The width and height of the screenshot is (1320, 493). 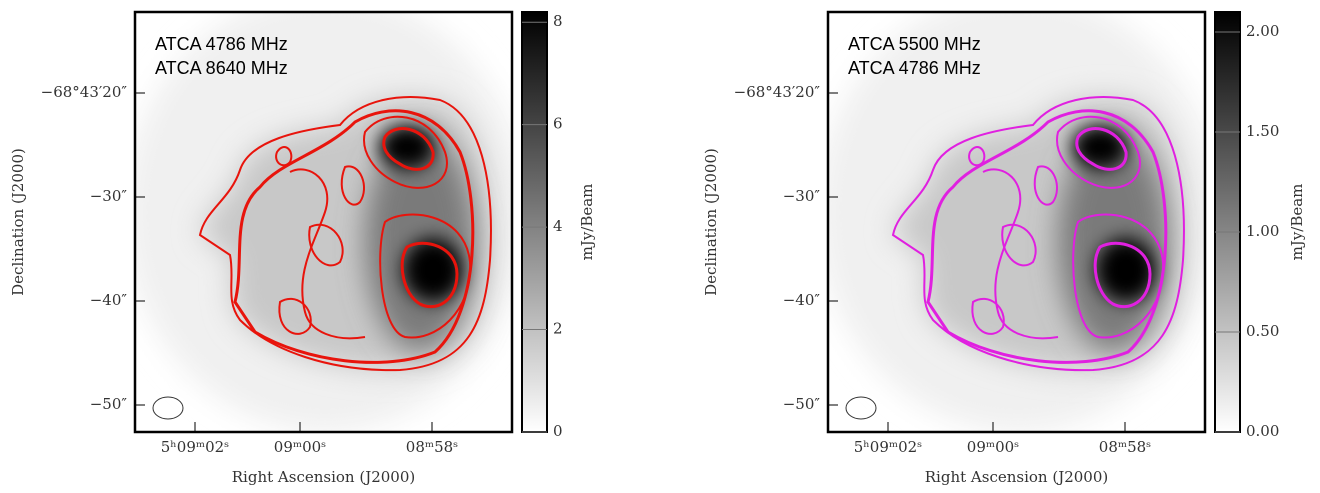 What do you see at coordinates (558, 124) in the screenshot?
I see `colorbar-tick-label: 6` at bounding box center [558, 124].